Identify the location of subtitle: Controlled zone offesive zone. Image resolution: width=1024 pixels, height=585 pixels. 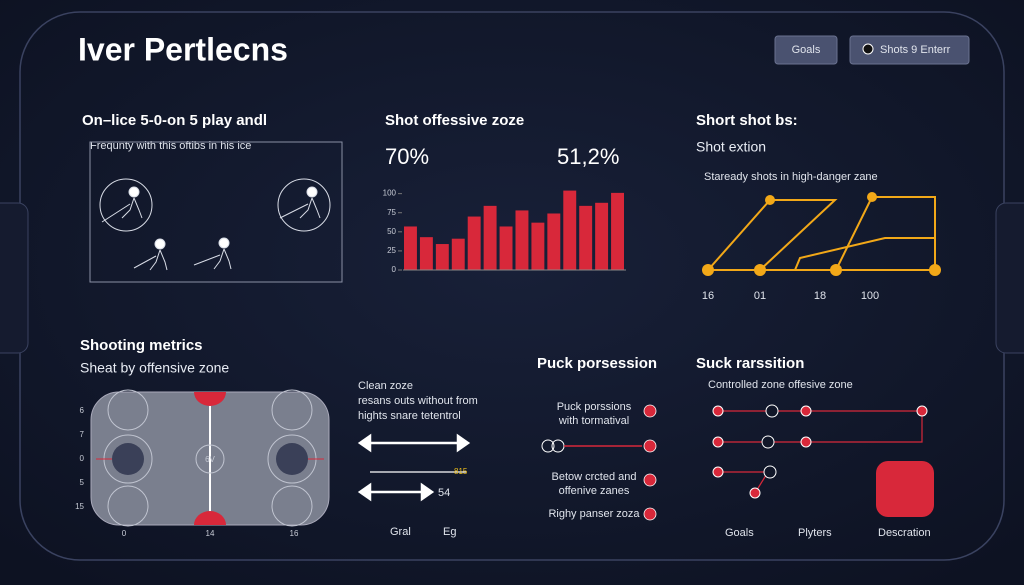
(780, 385).